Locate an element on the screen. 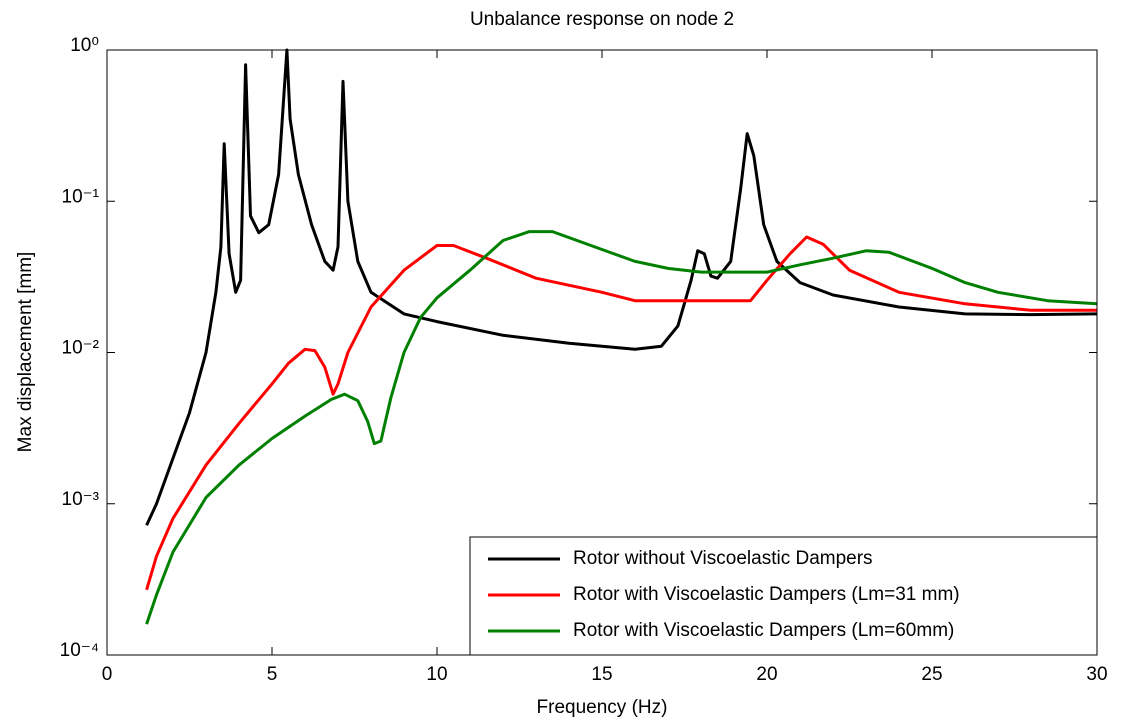  legend is located at coordinates (783, 596).